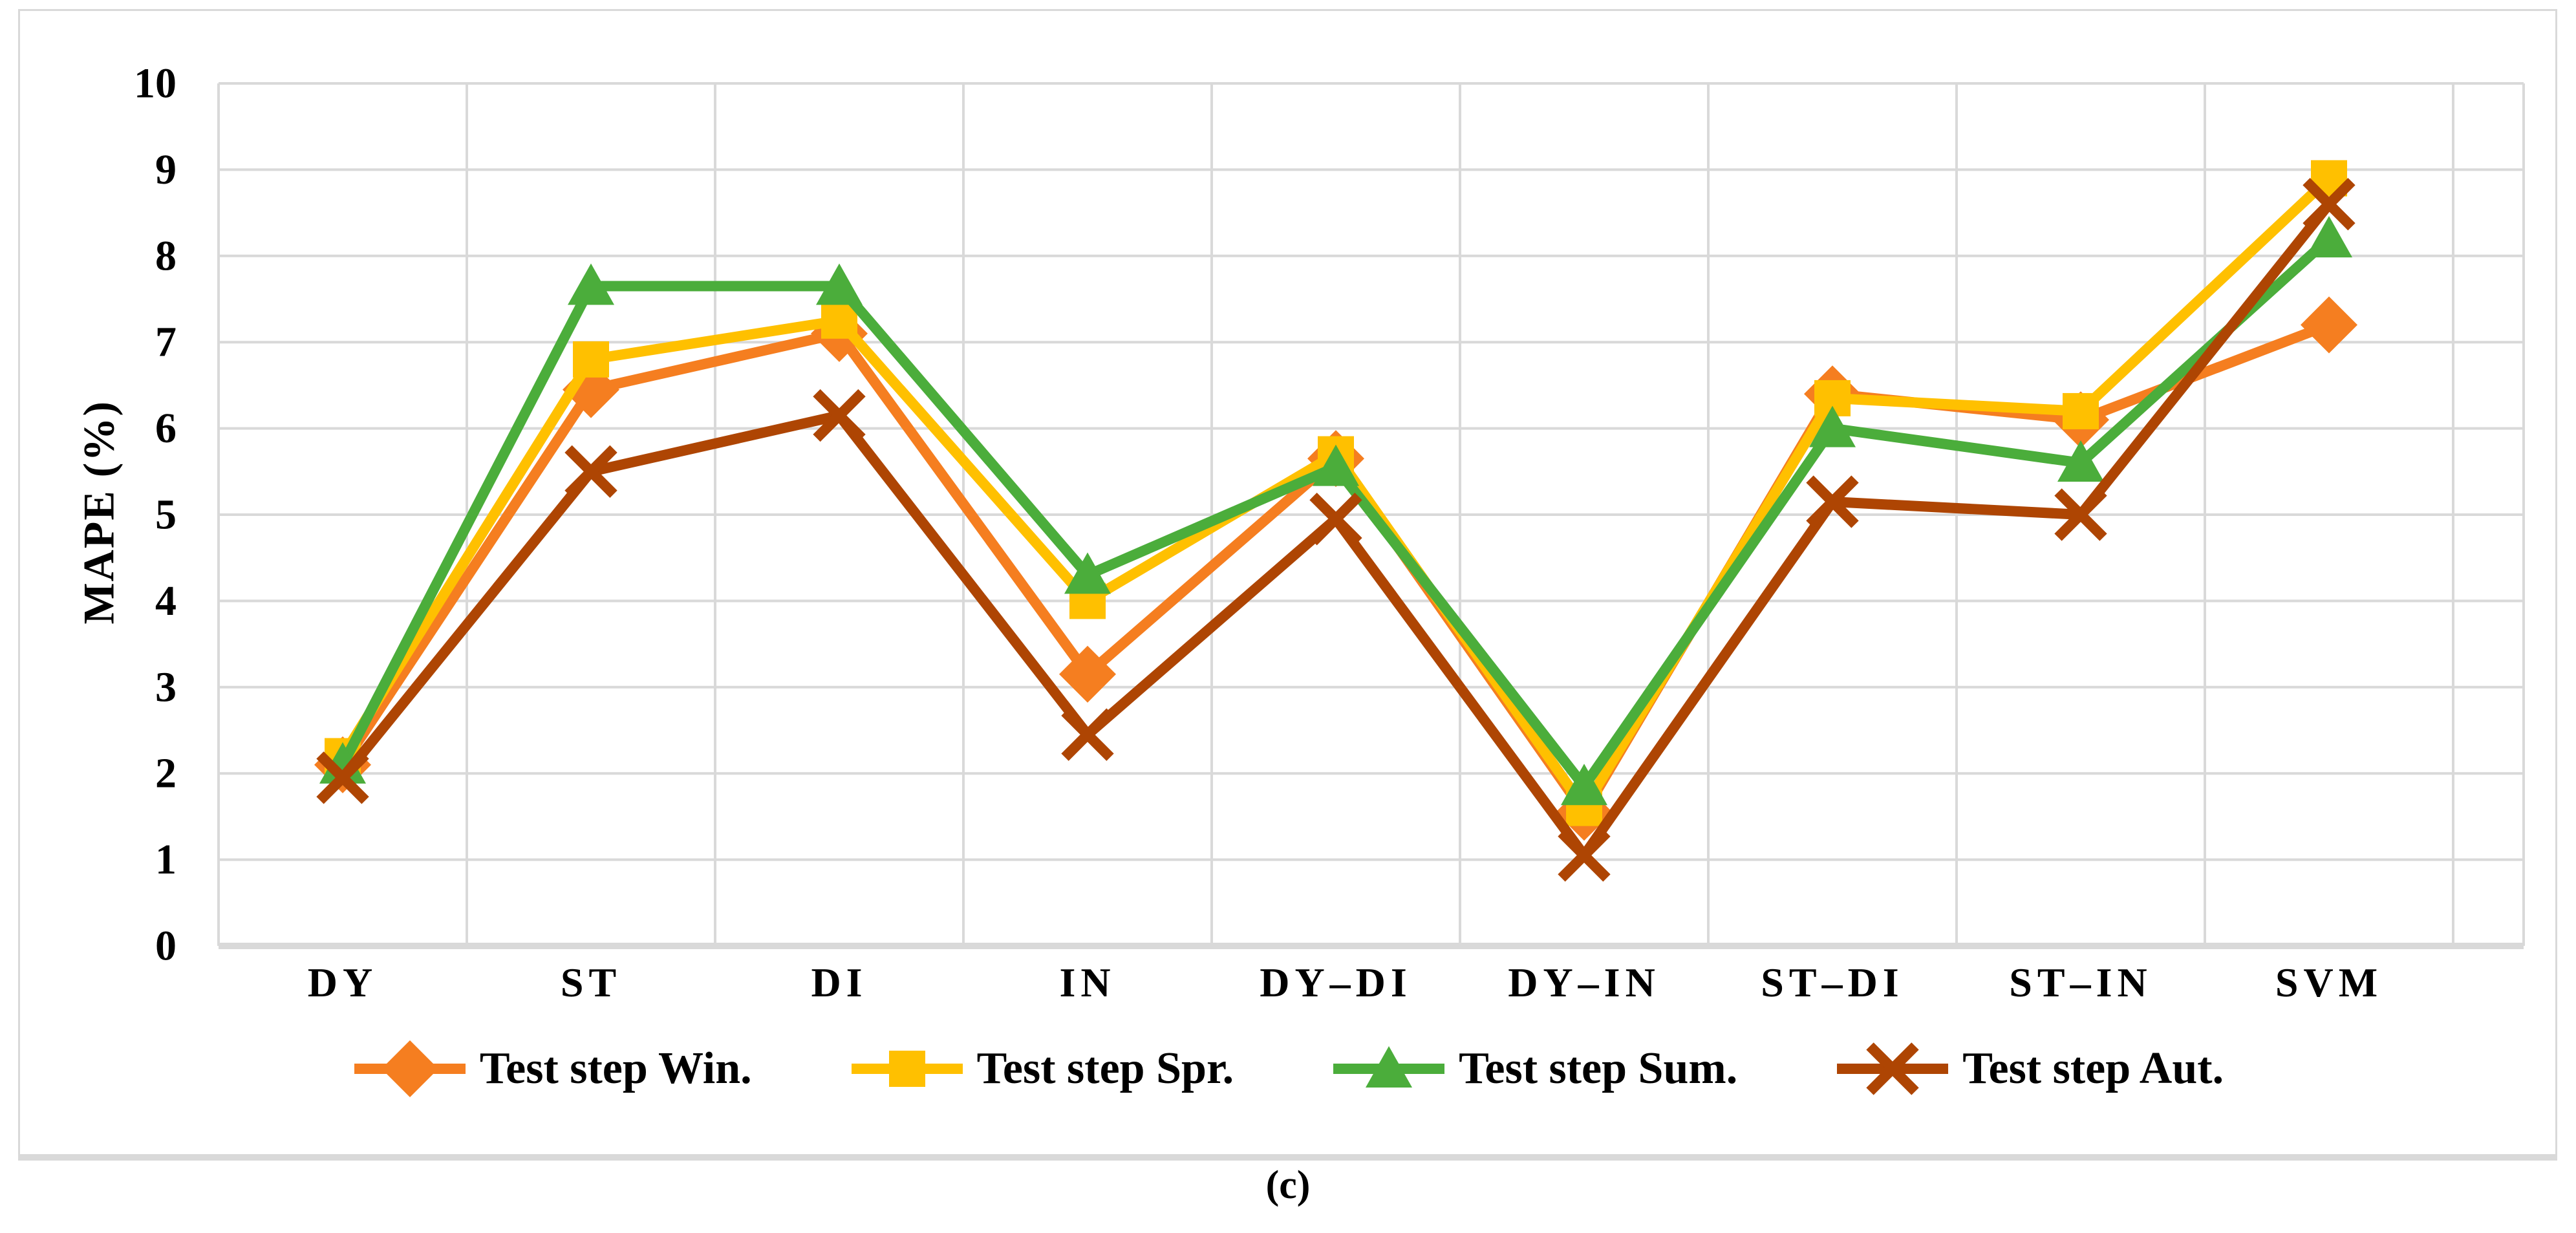 The height and width of the screenshot is (1233, 2576). What do you see at coordinates (343, 982) in the screenshot?
I see `x-category-label: DY` at bounding box center [343, 982].